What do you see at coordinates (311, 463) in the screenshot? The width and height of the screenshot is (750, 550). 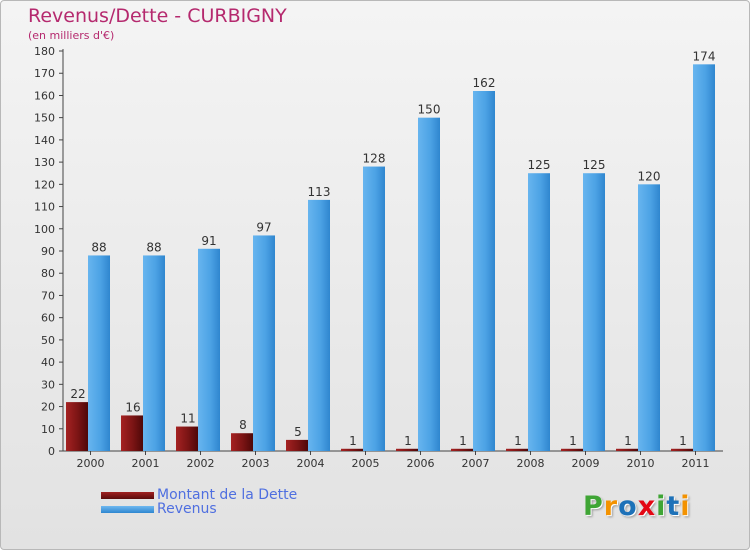 I see `x-tick-label: 2004` at bounding box center [311, 463].